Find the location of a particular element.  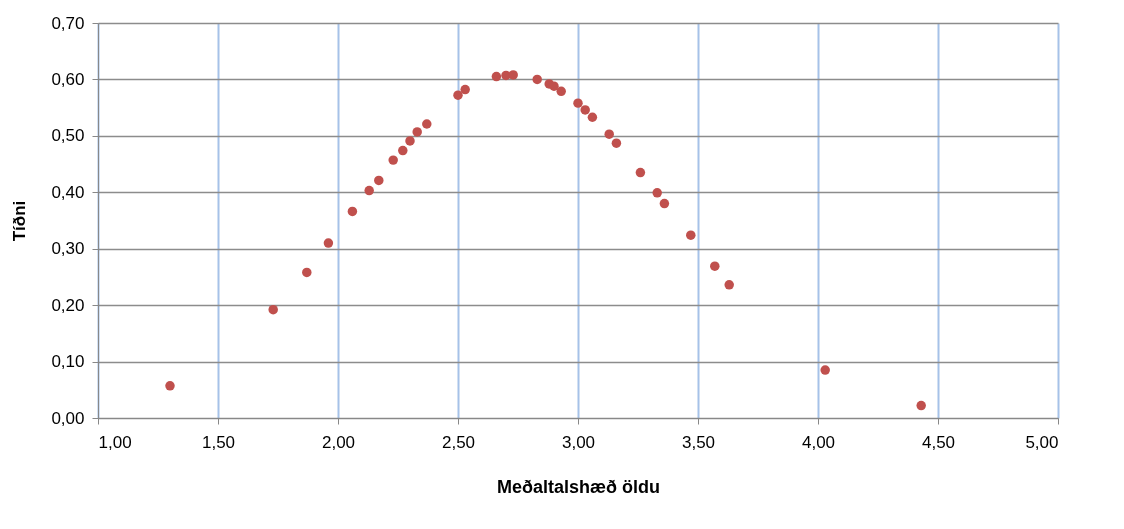

y-axis-title: Tíðni is located at coordinates (20, 221).